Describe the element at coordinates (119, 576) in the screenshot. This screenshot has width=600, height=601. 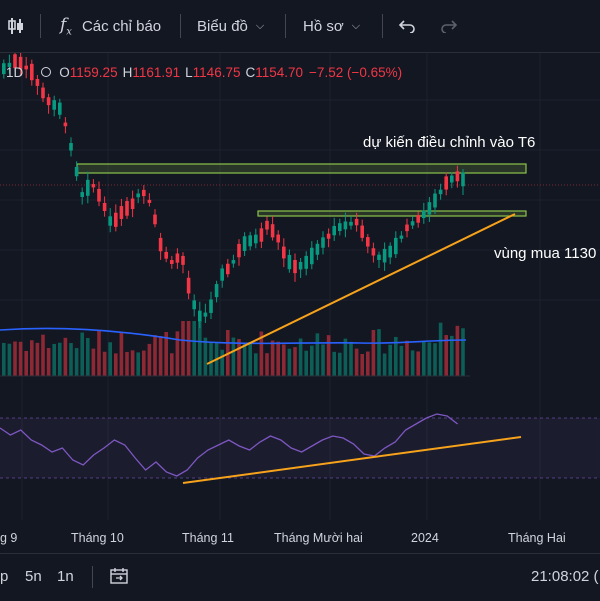
I see `date-range-button` at that location.